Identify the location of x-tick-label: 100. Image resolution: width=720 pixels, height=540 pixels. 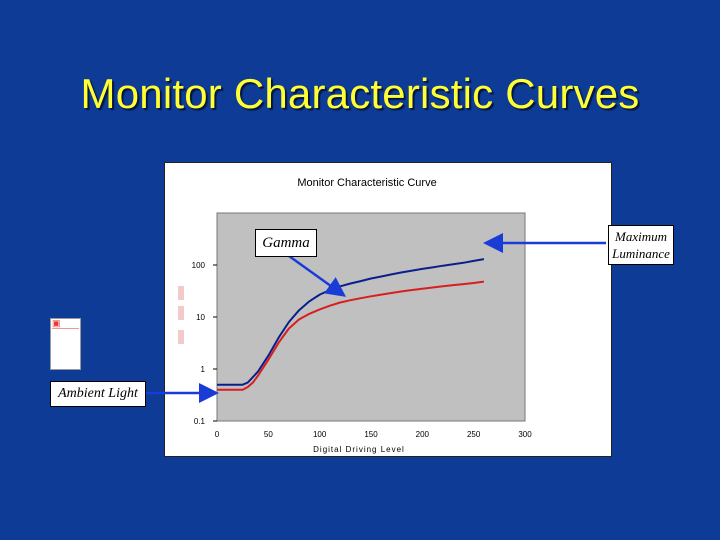
(320, 434).